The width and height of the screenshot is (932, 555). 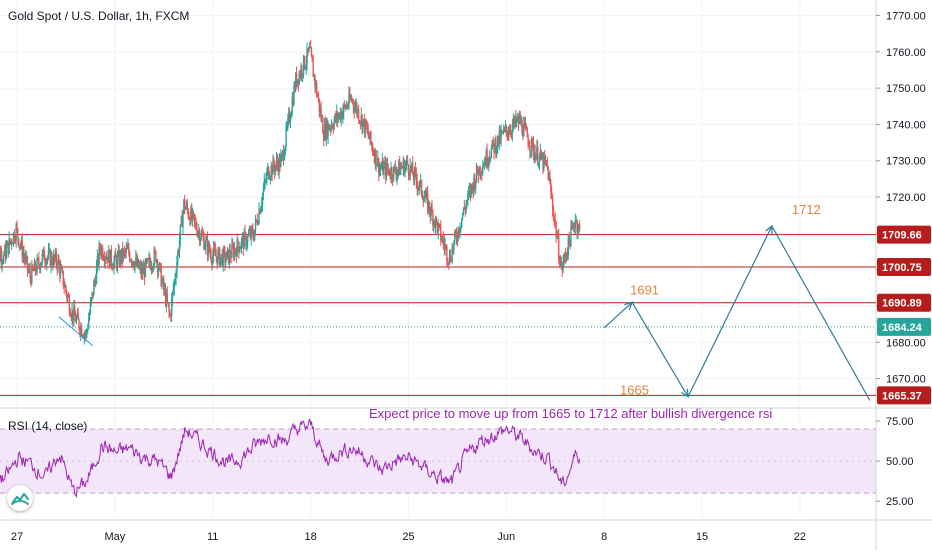 I want to click on annotation-1691: 1691, so click(x=644, y=289).